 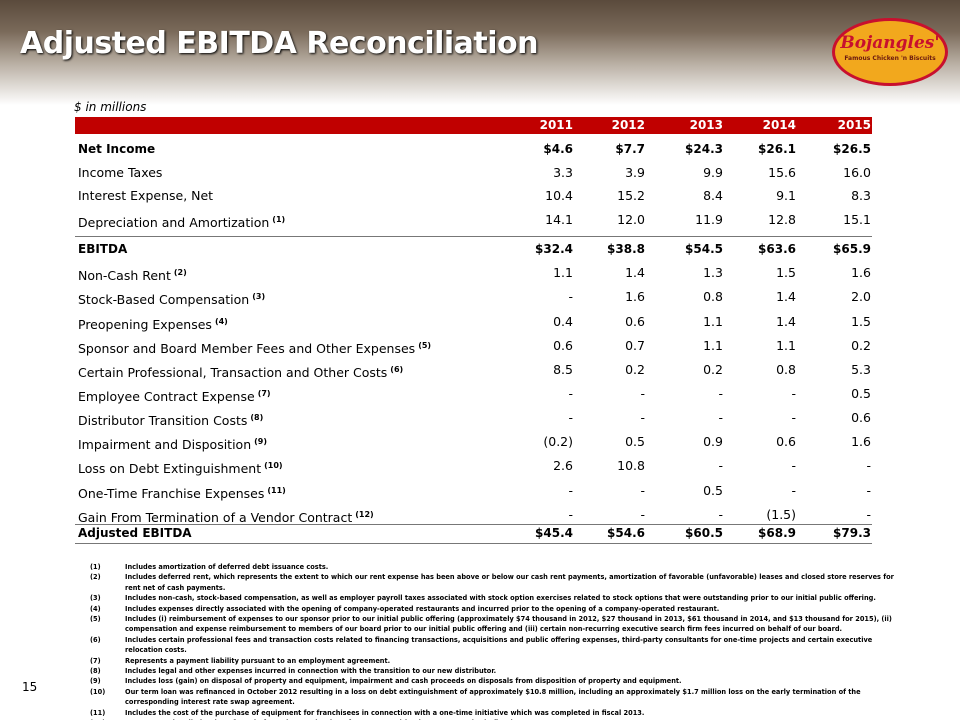 I want to click on cell-value: $54.5, so click(x=704, y=249).